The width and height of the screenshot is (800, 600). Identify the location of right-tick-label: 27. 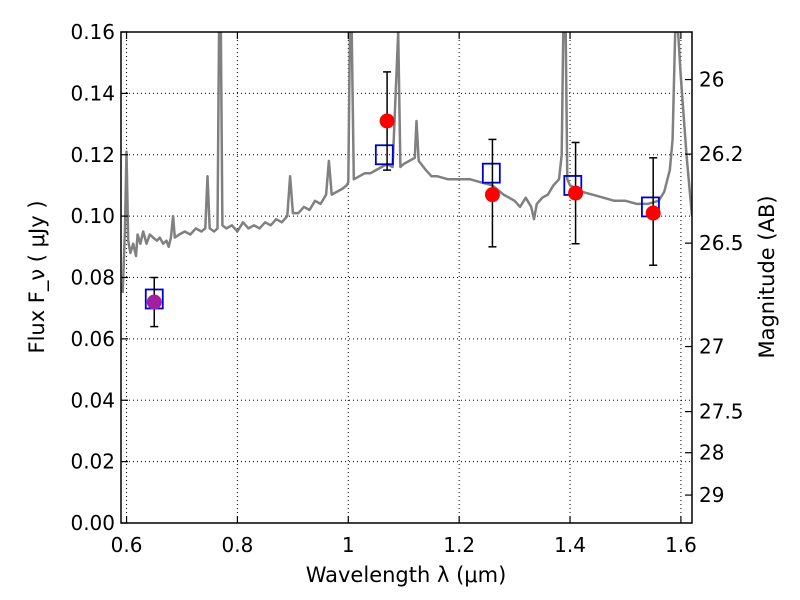
(711, 347).